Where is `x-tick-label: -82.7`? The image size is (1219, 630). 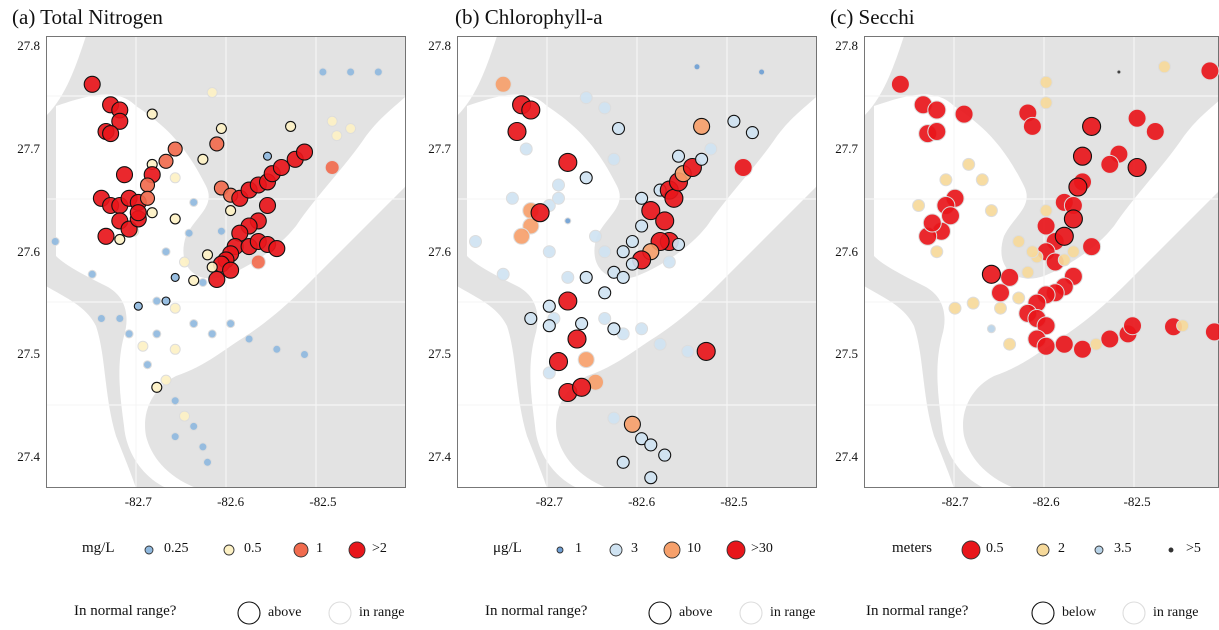 x-tick-label: -82.7 is located at coordinates (955, 501).